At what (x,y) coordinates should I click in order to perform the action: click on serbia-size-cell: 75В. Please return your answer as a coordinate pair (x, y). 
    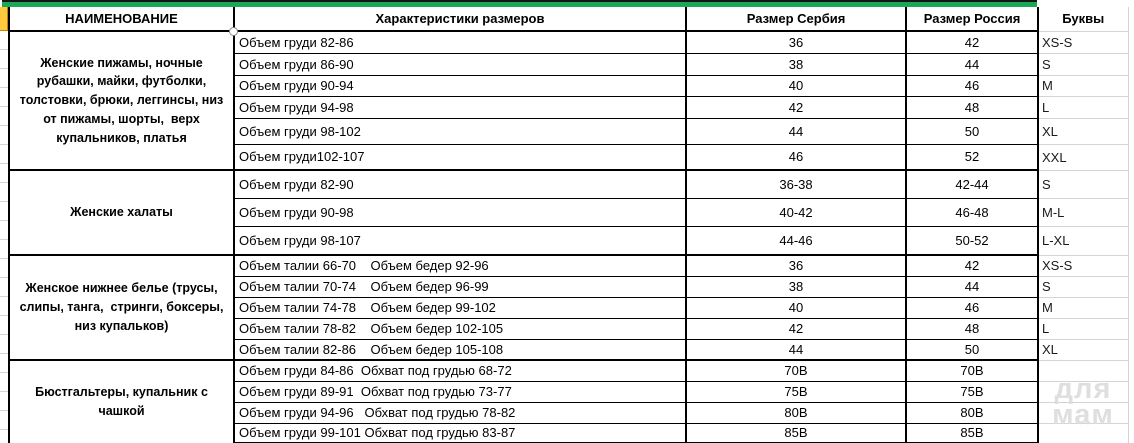
    Looking at the image, I should click on (796, 391).